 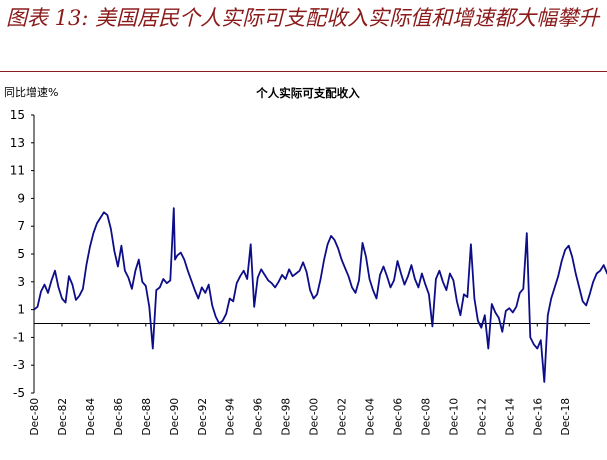 What do you see at coordinates (19, 393) in the screenshot?
I see `y-tick-label: -5` at bounding box center [19, 393].